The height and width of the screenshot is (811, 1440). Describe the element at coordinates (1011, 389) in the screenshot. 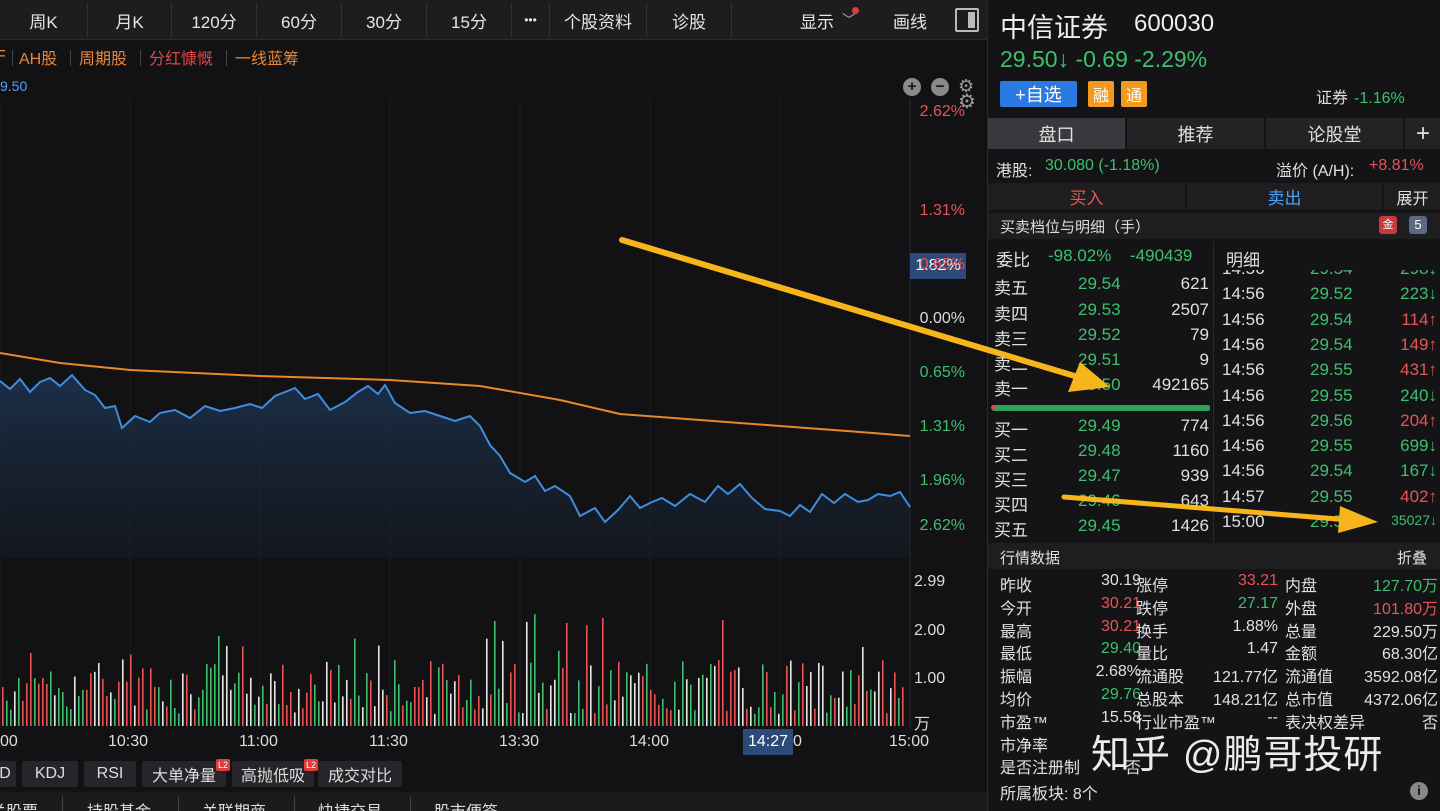

I see `level-label: 卖一` at that location.